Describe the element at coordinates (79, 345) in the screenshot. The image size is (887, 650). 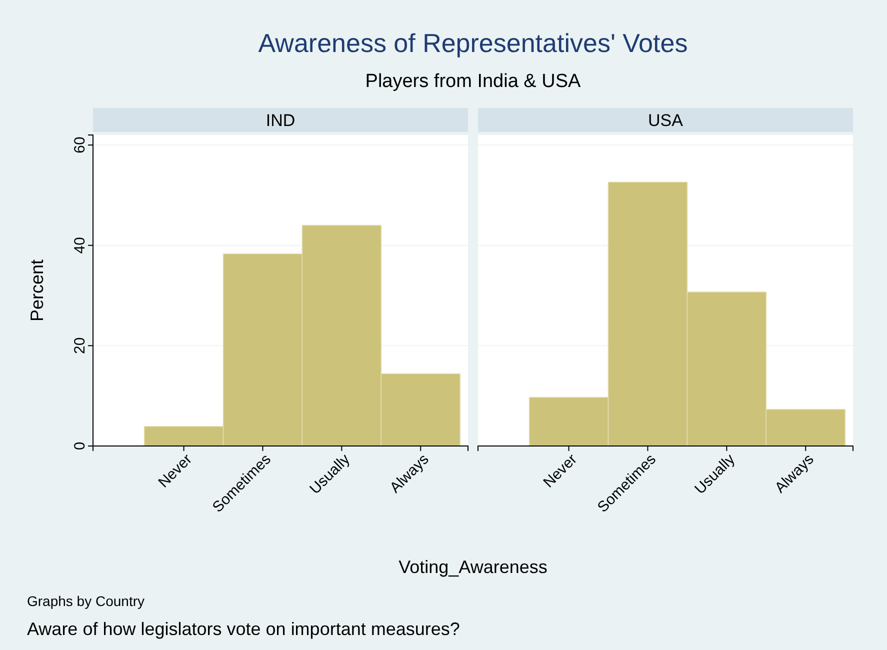
I see `y-tick-label: 20` at that location.